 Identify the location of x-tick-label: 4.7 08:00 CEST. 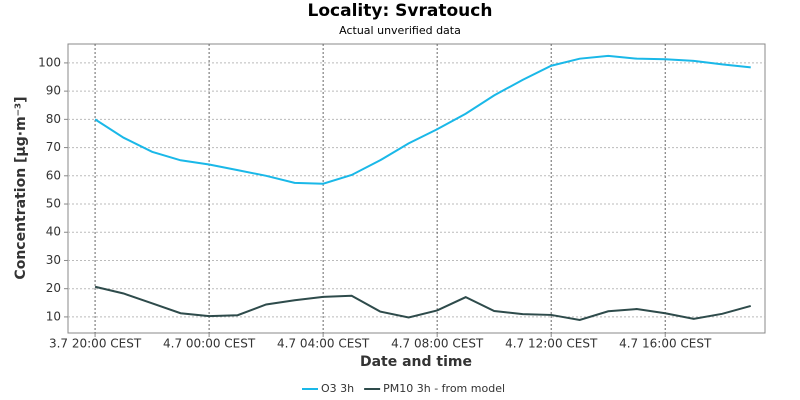
(437, 344).